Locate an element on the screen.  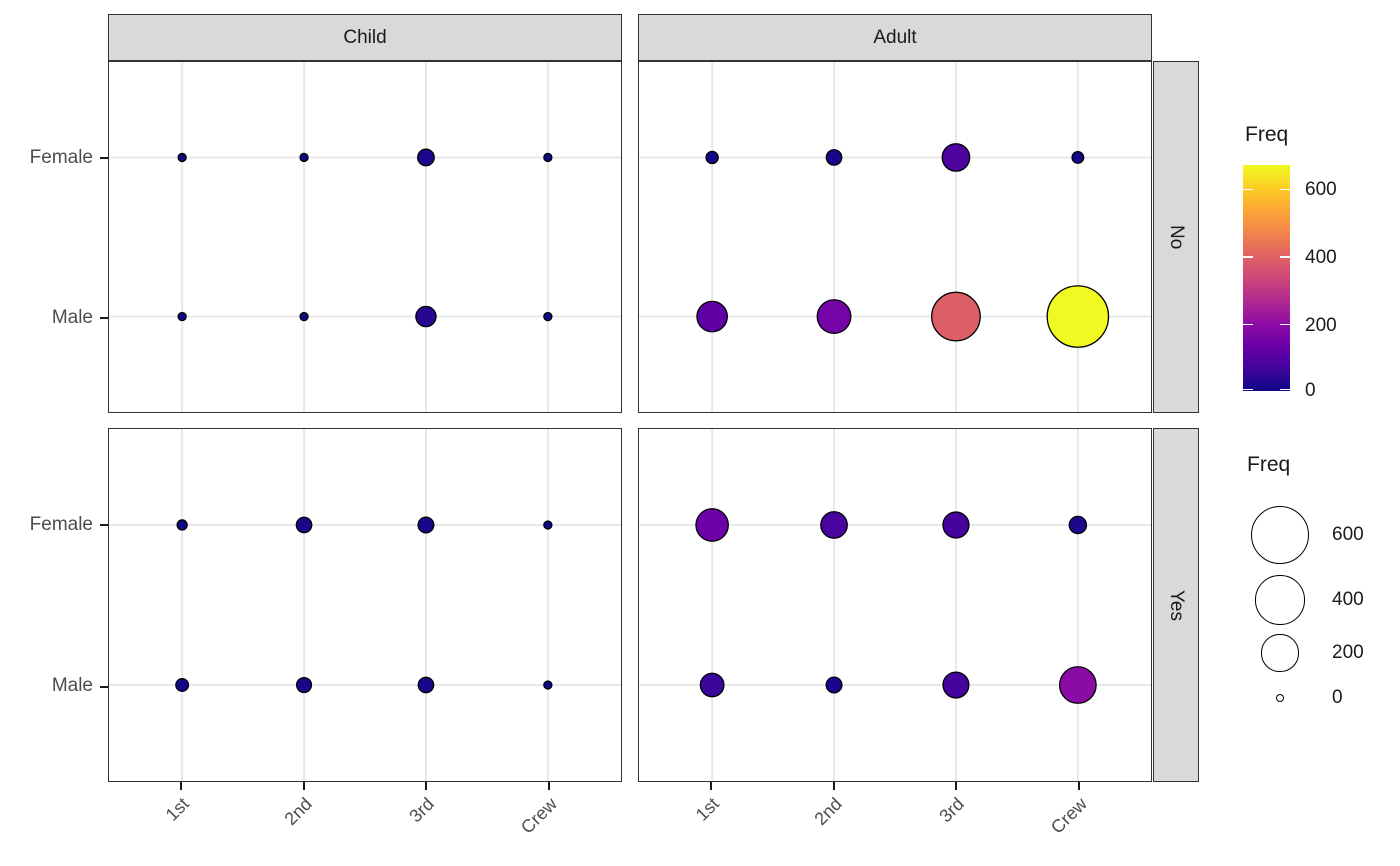
size-legend-label: 200 is located at coordinates (1348, 652).